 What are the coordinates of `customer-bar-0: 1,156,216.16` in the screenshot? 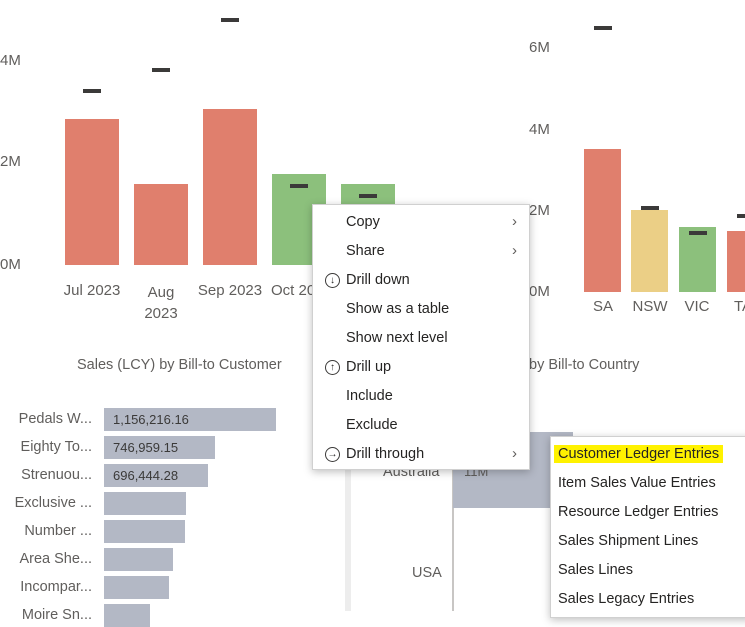 It's located at (190, 419).